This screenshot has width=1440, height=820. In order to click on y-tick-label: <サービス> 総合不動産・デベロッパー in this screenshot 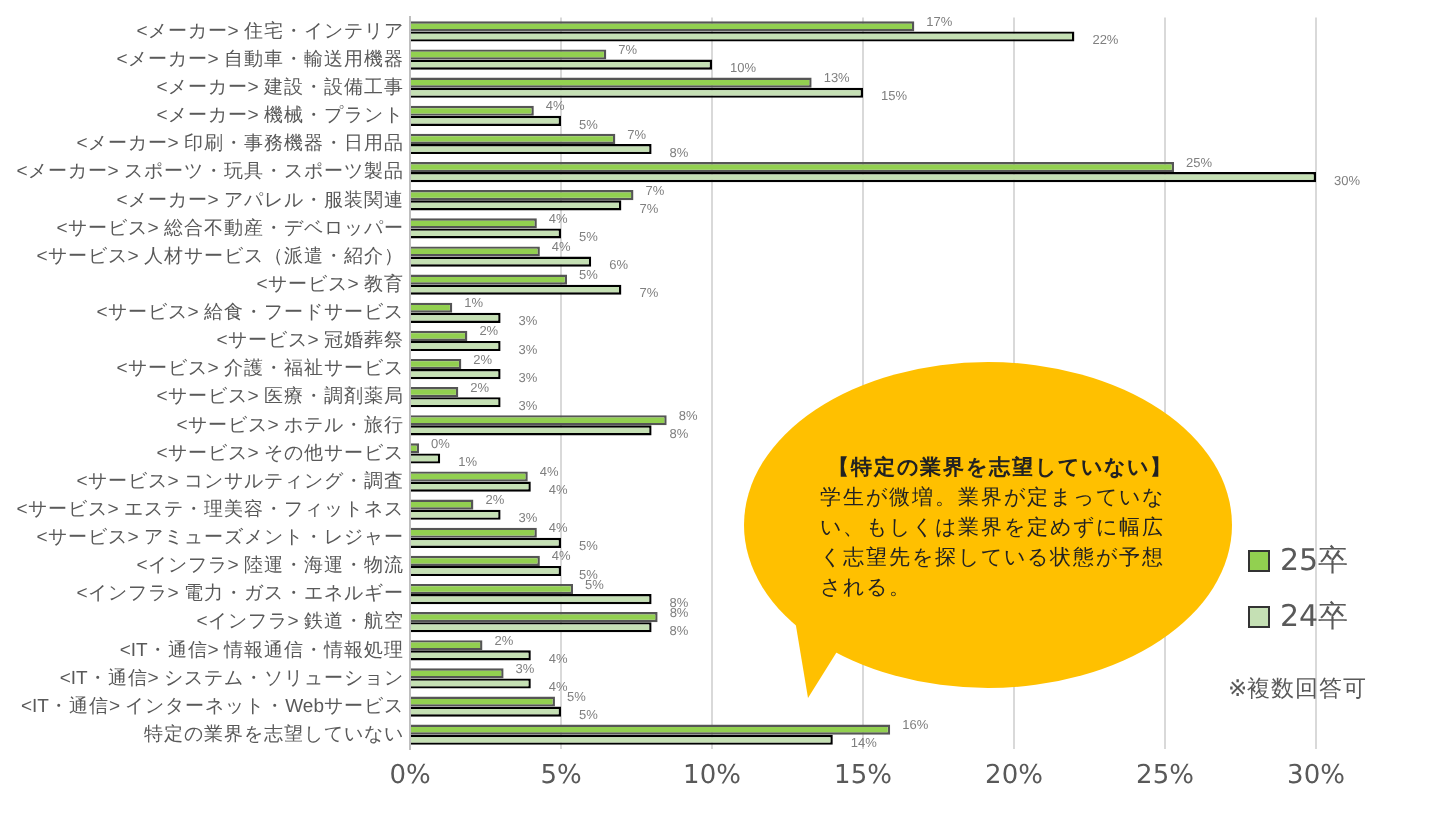, I will do `click(230, 227)`.